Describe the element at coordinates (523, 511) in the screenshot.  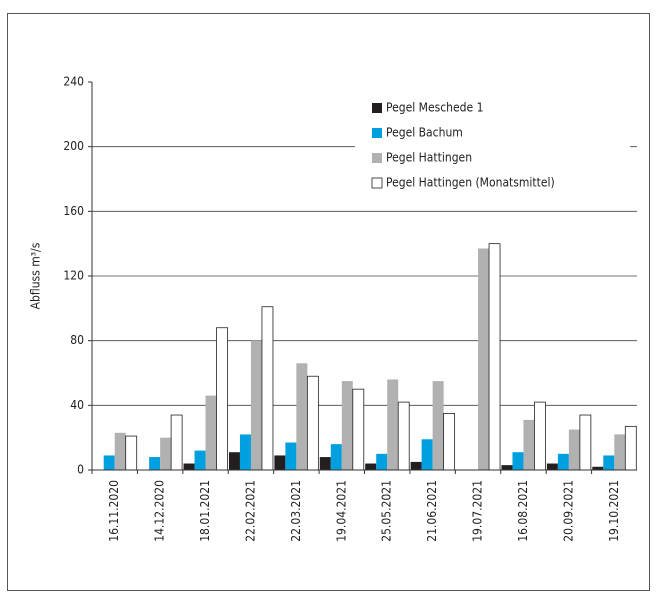
I see `x-tick-label: 16.08.2021` at that location.